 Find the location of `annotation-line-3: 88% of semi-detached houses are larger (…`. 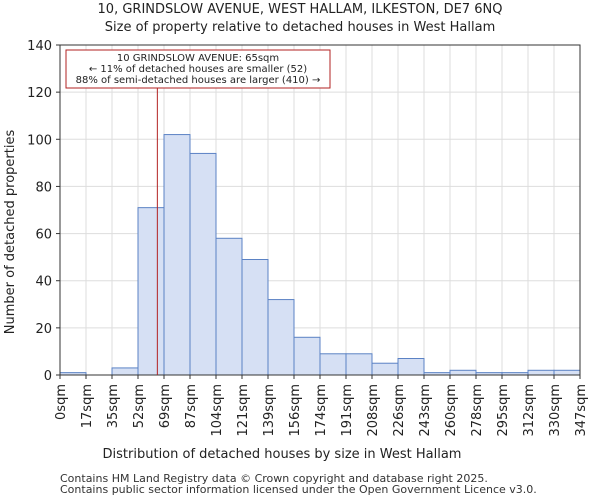

annotation-line-3: 88% of semi-detached houses are larger (… is located at coordinates (198, 80).